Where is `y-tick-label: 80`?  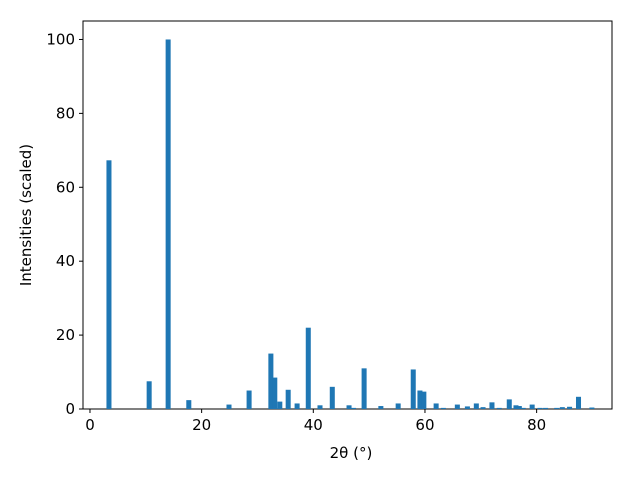 y-tick-label: 80 is located at coordinates (65, 113).